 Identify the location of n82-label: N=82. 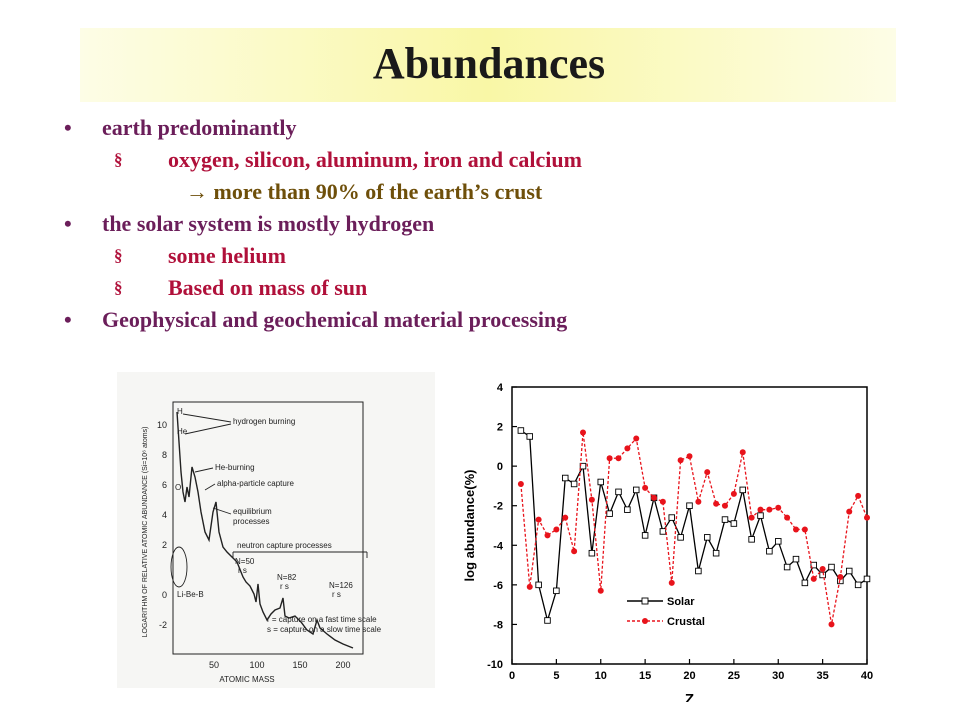
(287, 577).